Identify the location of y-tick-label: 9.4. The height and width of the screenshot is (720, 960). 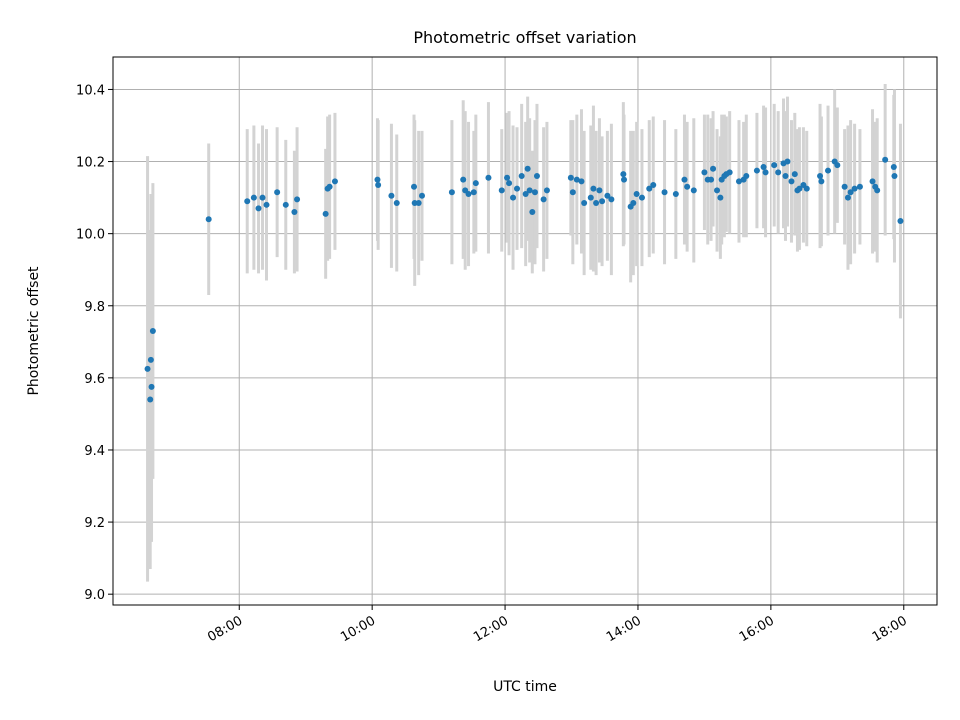
(94, 451).